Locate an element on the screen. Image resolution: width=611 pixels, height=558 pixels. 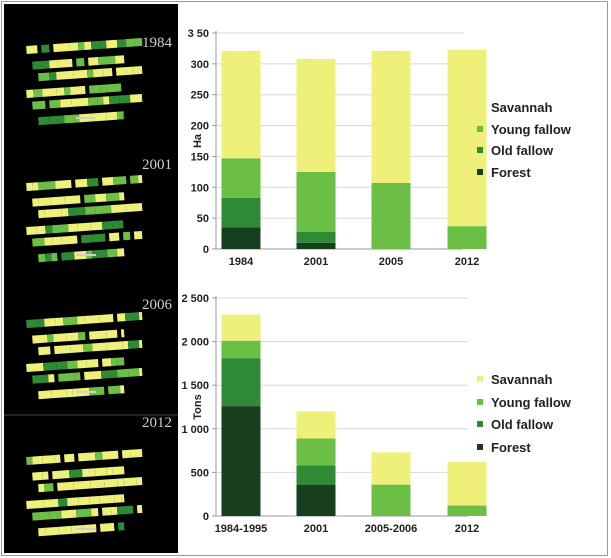
bar-young-fallow-2005 is located at coordinates (391, 215).